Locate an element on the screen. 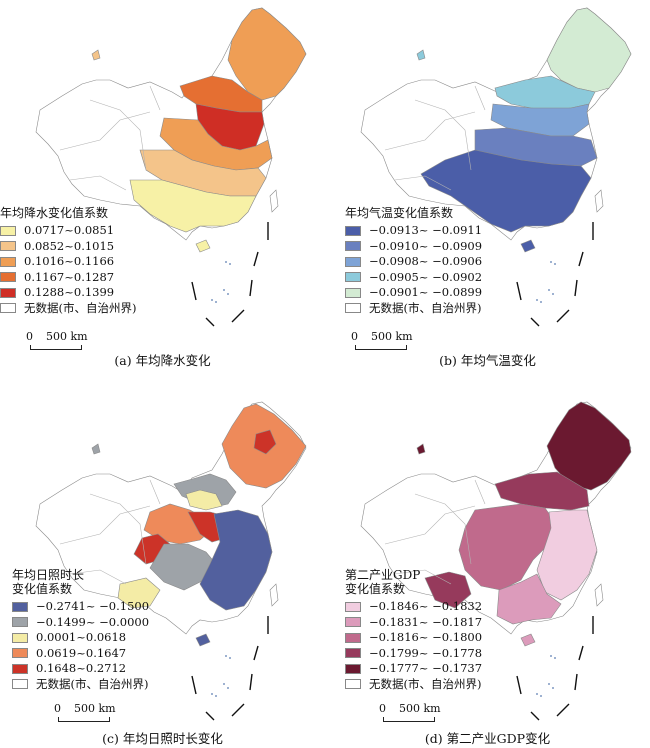 The width and height of the screenshot is (650, 748). legend-label: −0.0910~ −0.0909 is located at coordinates (426, 245).